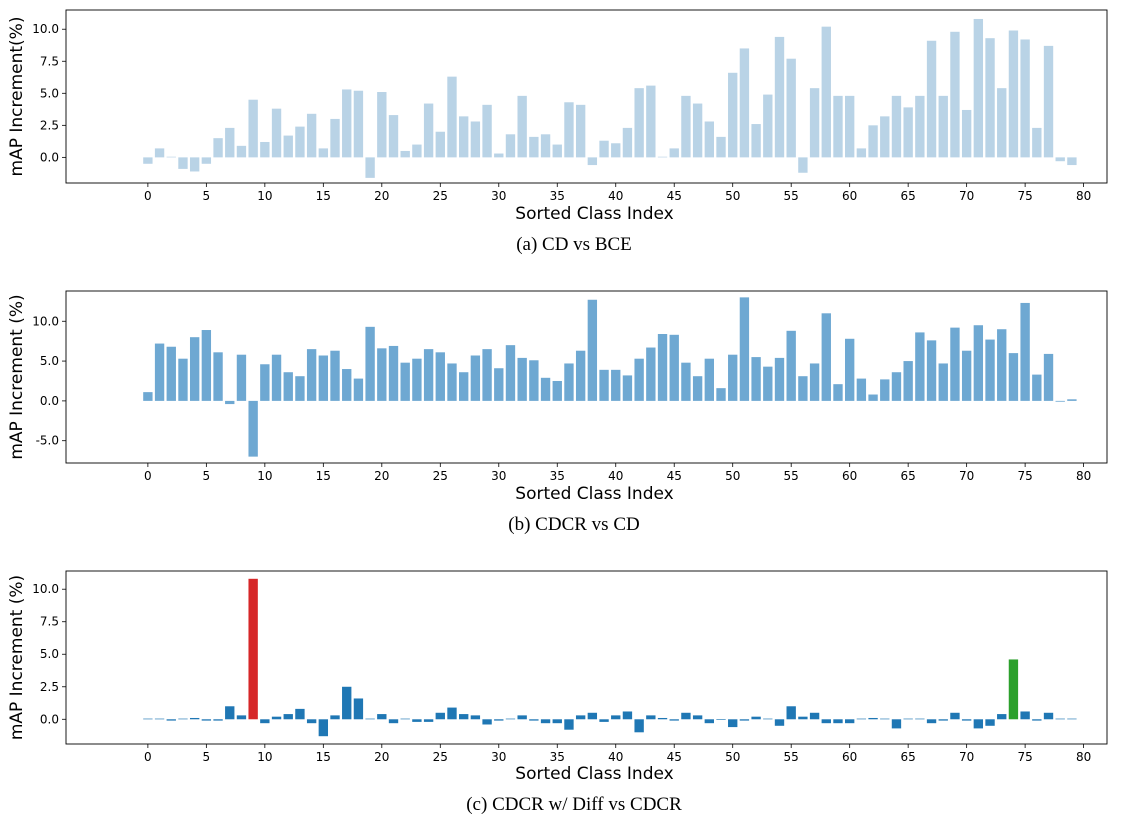 Image resolution: width=1127 pixels, height=814 pixels. I want to click on x-tick-label: 25, so click(440, 196).